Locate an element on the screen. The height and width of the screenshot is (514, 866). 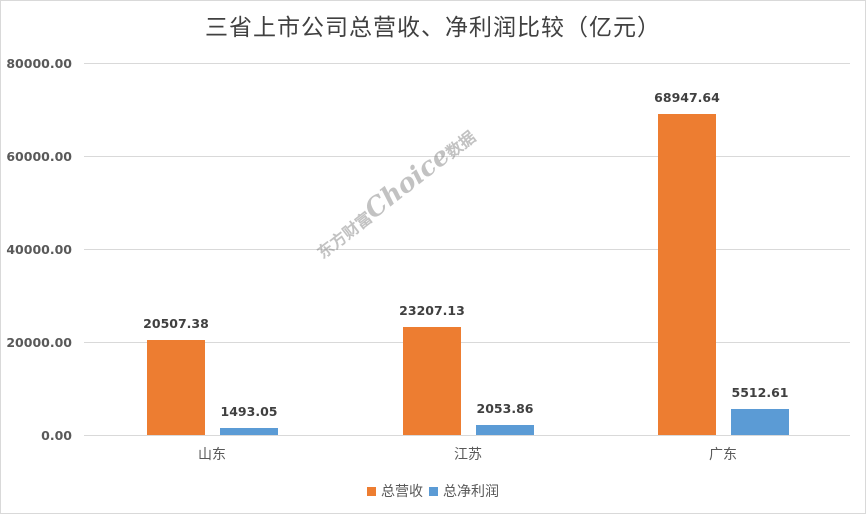
legend-swatch-net-profit is located at coordinates (433, 491).